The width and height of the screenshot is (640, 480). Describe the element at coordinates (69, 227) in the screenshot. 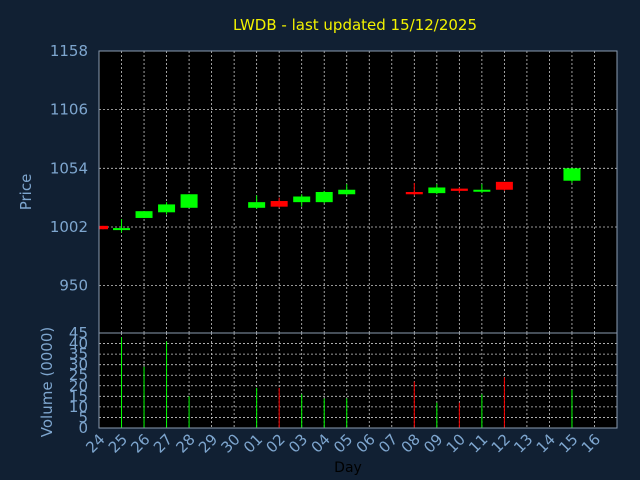

I see `price-tick-label: 1002` at that location.